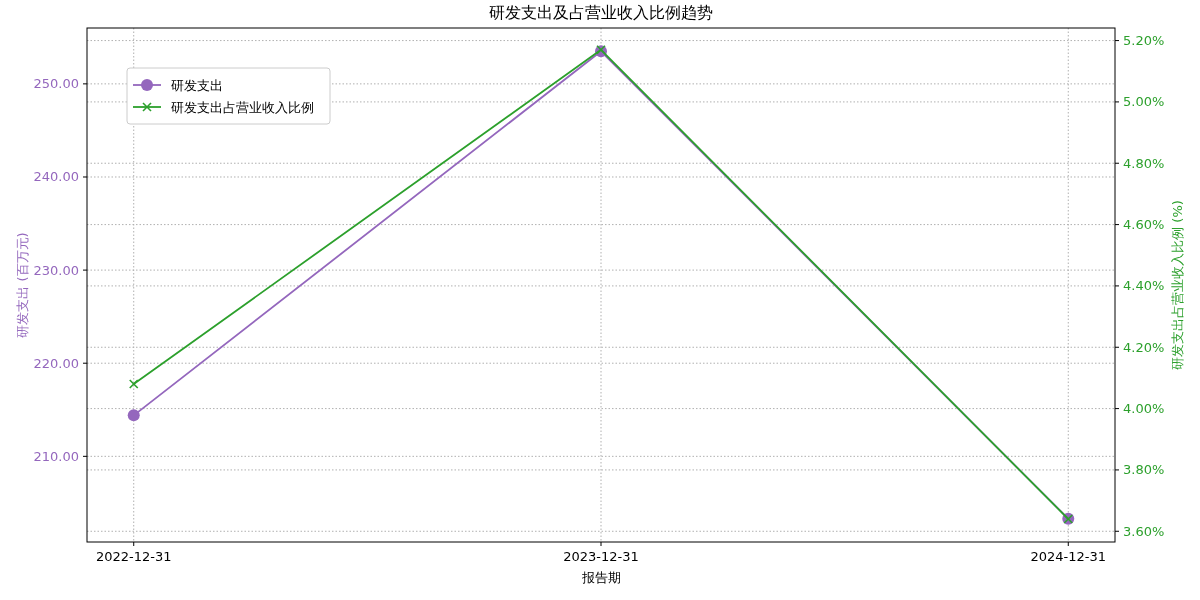  Describe the element at coordinates (56, 84) in the screenshot. I see `y-tick-label: 250.00` at that location.